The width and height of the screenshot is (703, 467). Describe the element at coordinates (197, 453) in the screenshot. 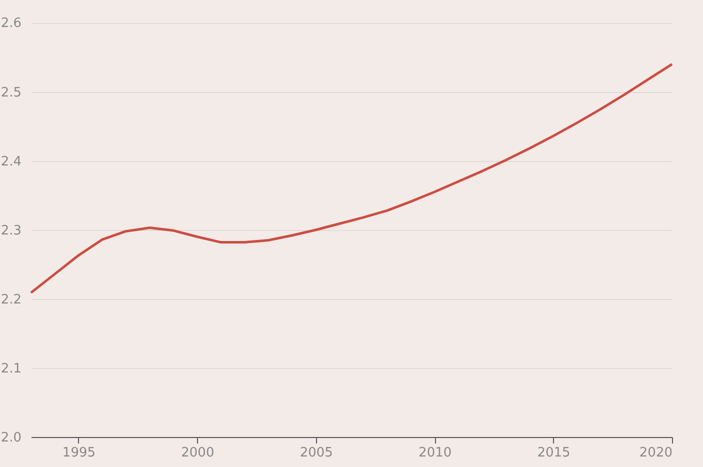

I see `x-tick-label: 2000` at that location.